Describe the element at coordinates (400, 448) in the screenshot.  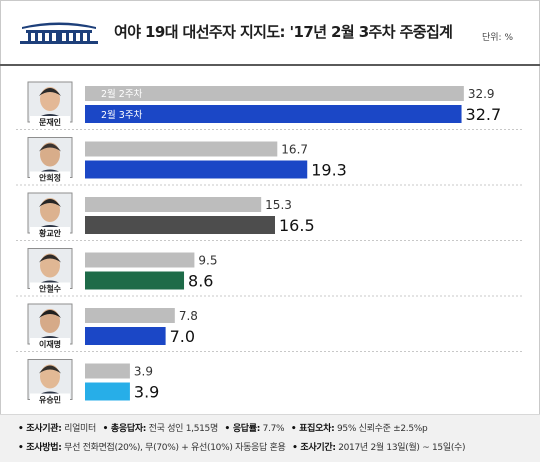
I see `survey-info-value: 2017년 2월 13일(월) ~ 15일(수)` at that location.